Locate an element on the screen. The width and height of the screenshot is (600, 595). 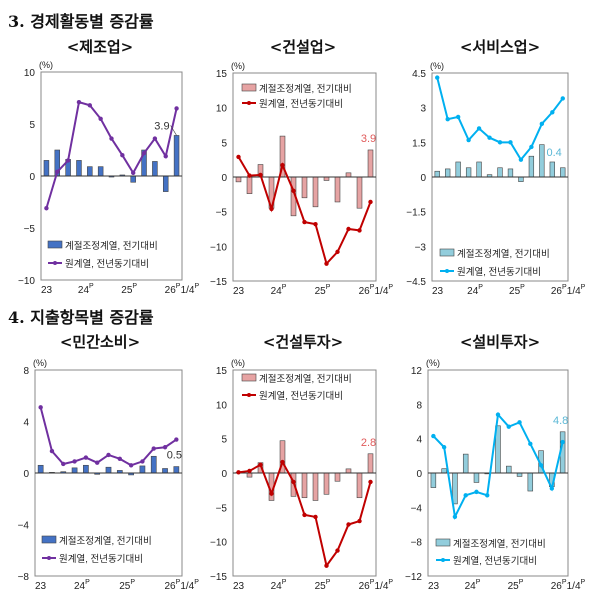
chart-title-private-consumption: <민간소비> is located at coordinates (100, 342).